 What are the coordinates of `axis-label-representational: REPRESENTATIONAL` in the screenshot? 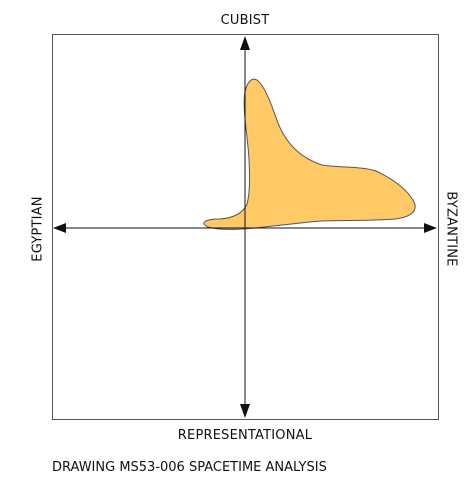 It's located at (245, 435).